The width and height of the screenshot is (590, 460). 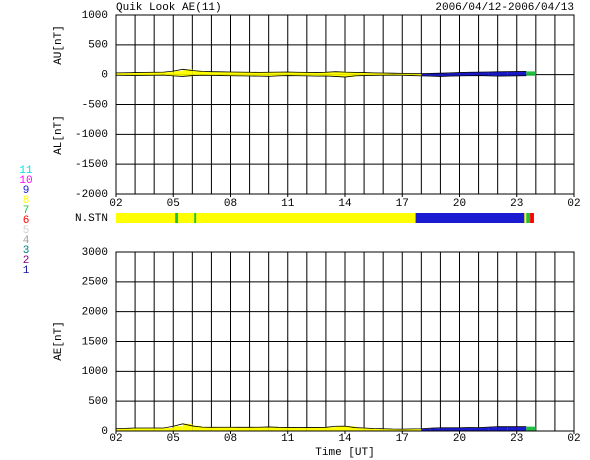 I want to click on x-tick-label: 05, so click(x=173, y=439).